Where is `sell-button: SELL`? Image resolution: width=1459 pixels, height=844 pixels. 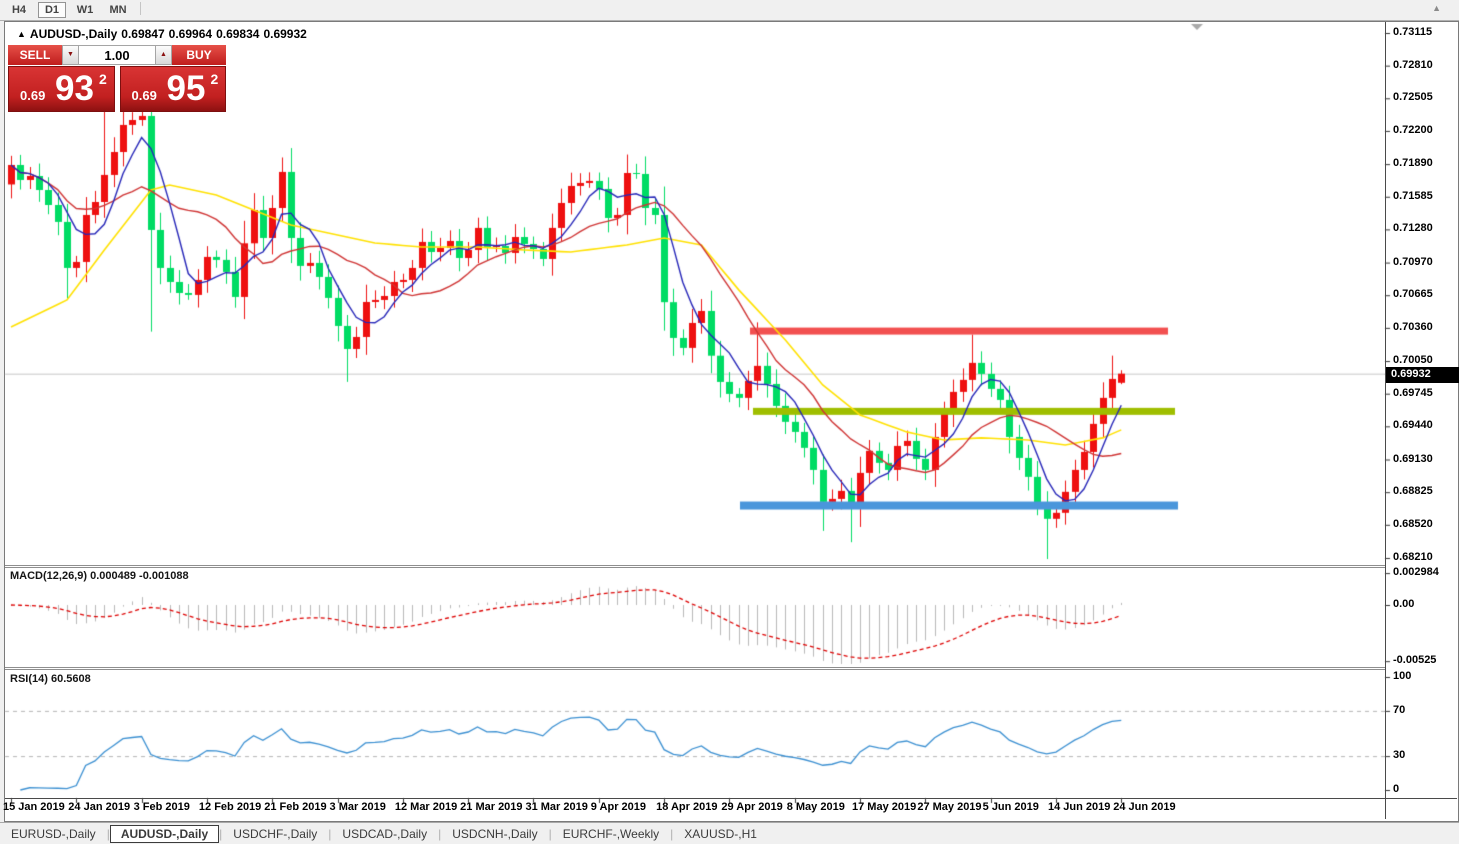
sell-button: SELL is located at coordinates (35, 55).